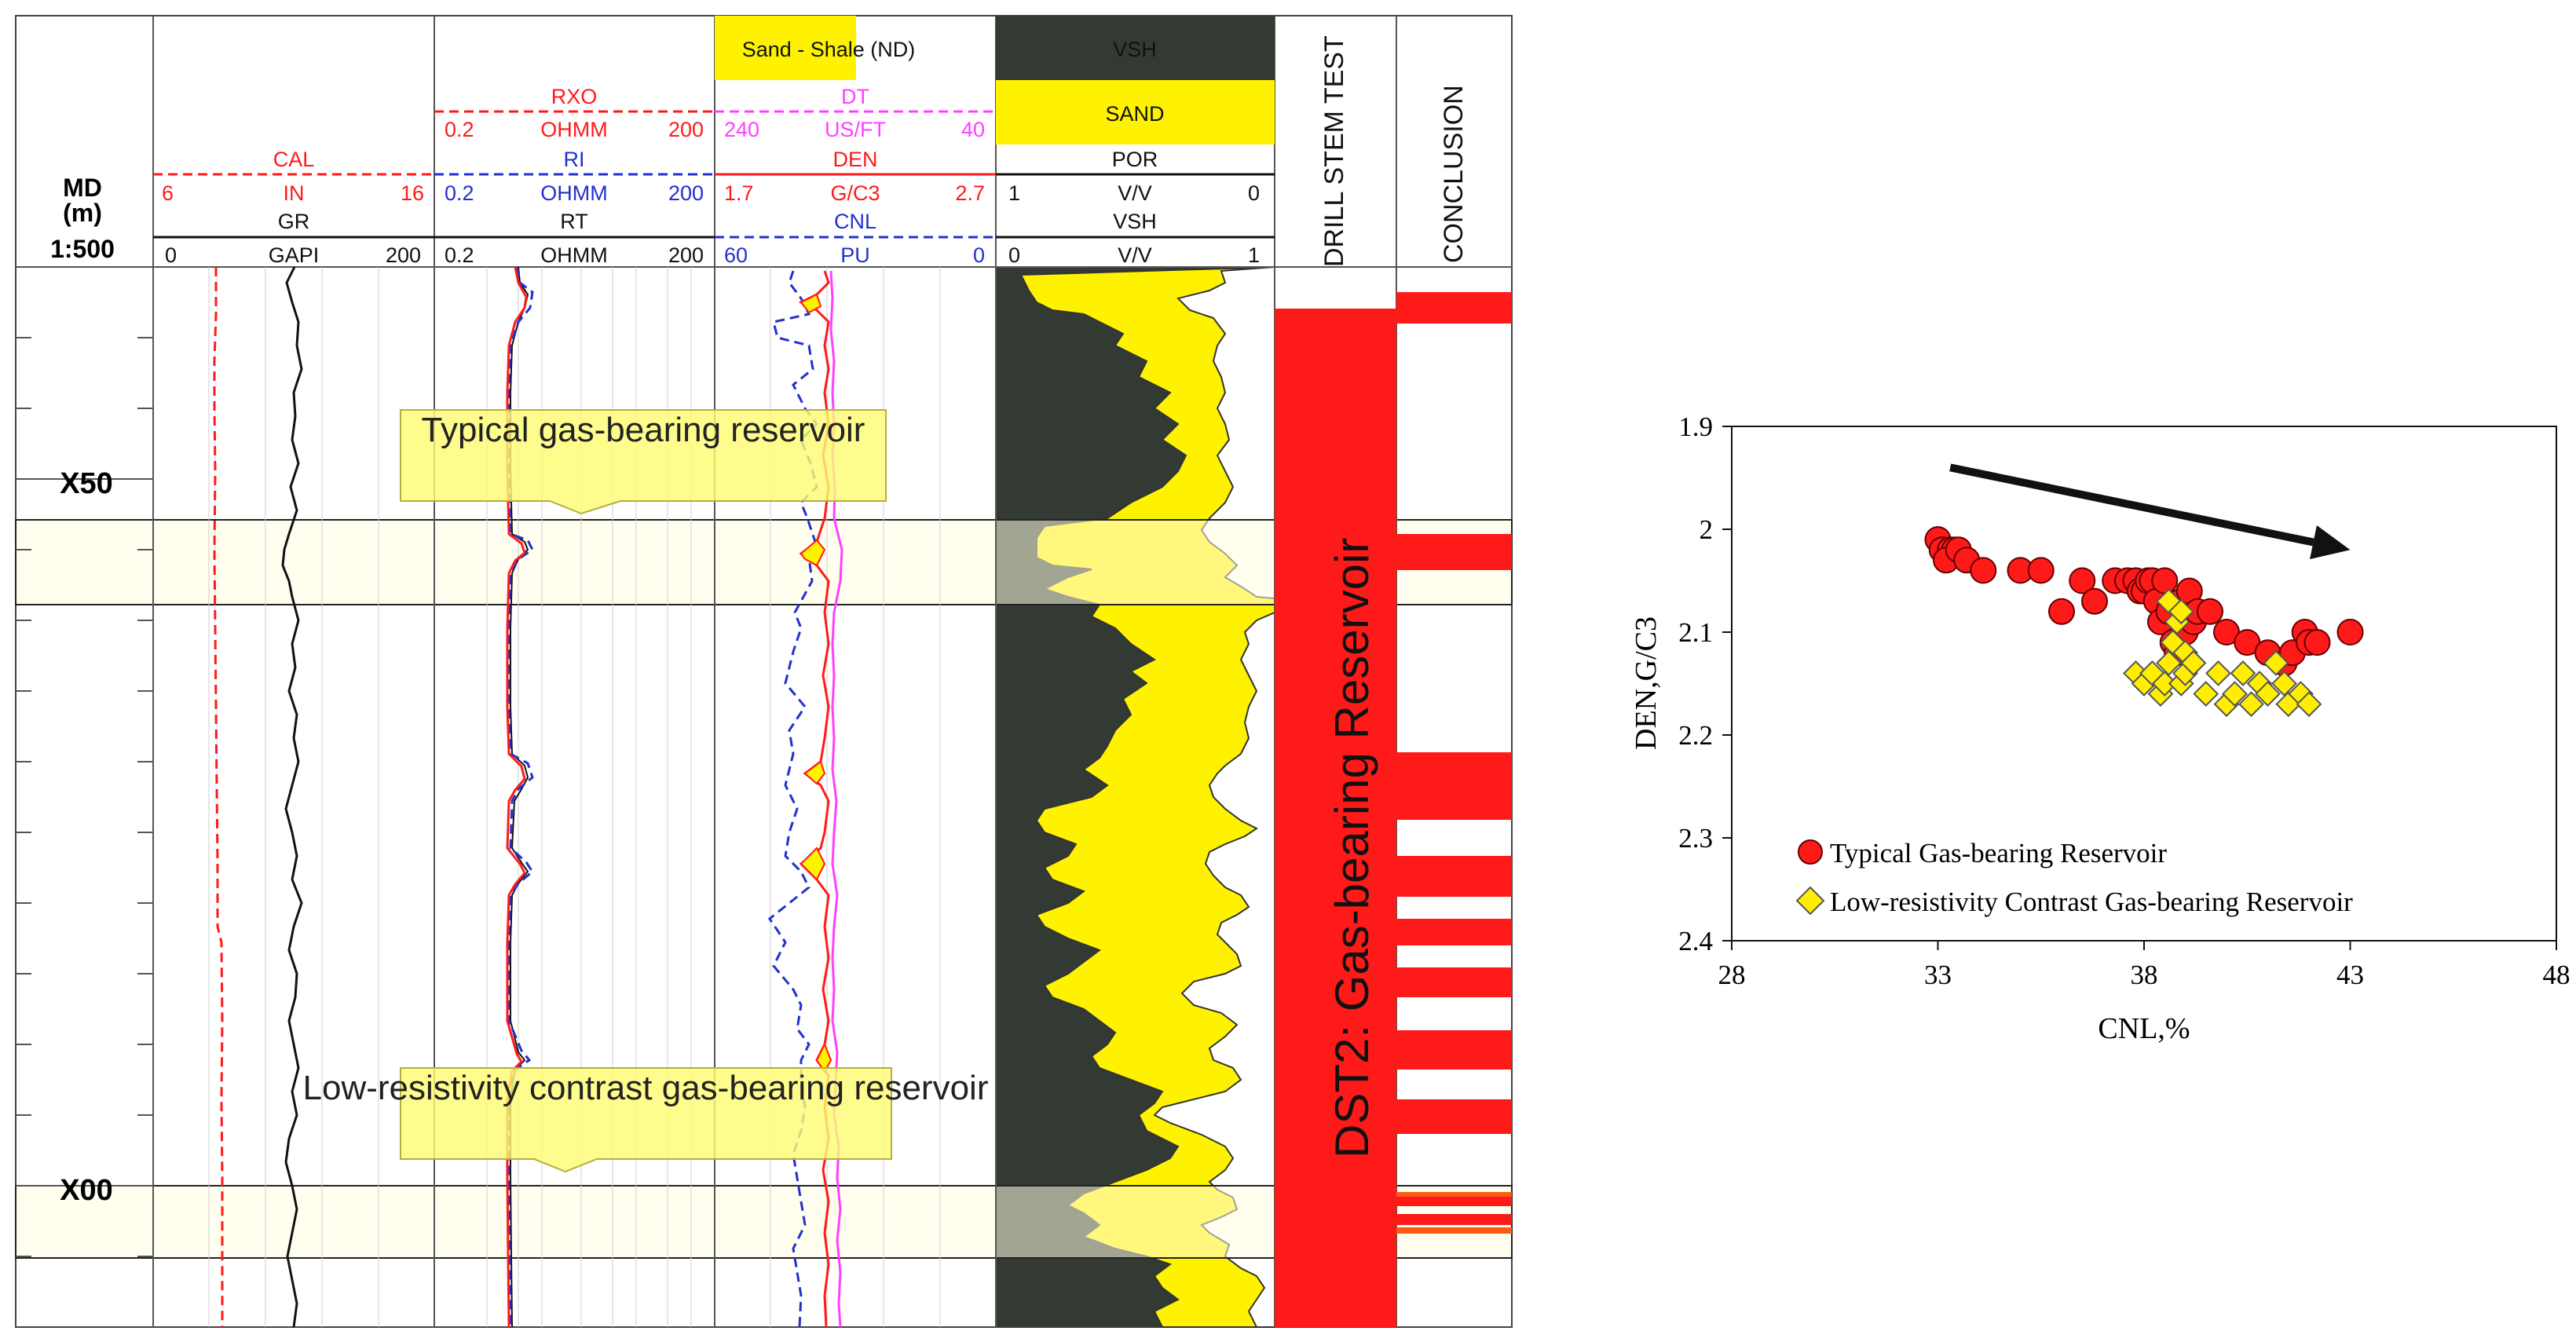  I want to click on legend-circle-marker, so click(1811, 852).